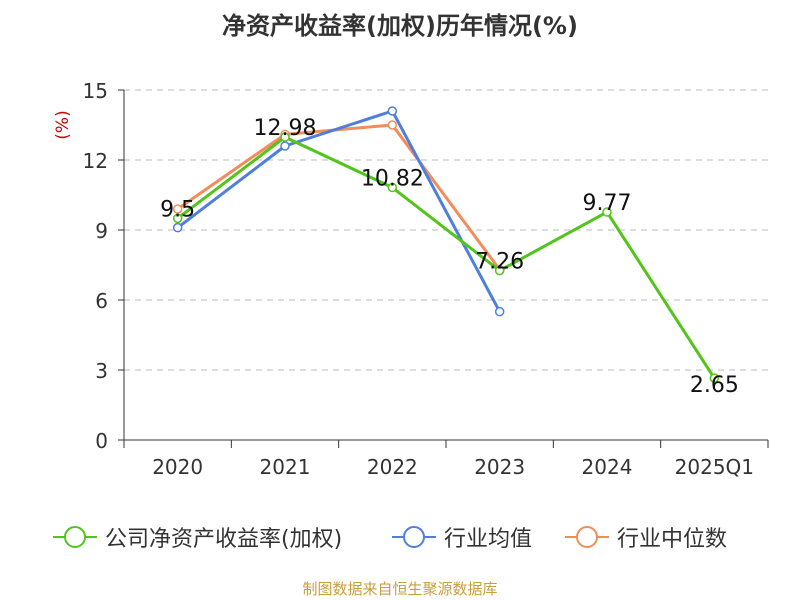 This screenshot has height=600, width=800. I want to click on y-tick-label: 12, so click(95, 161).